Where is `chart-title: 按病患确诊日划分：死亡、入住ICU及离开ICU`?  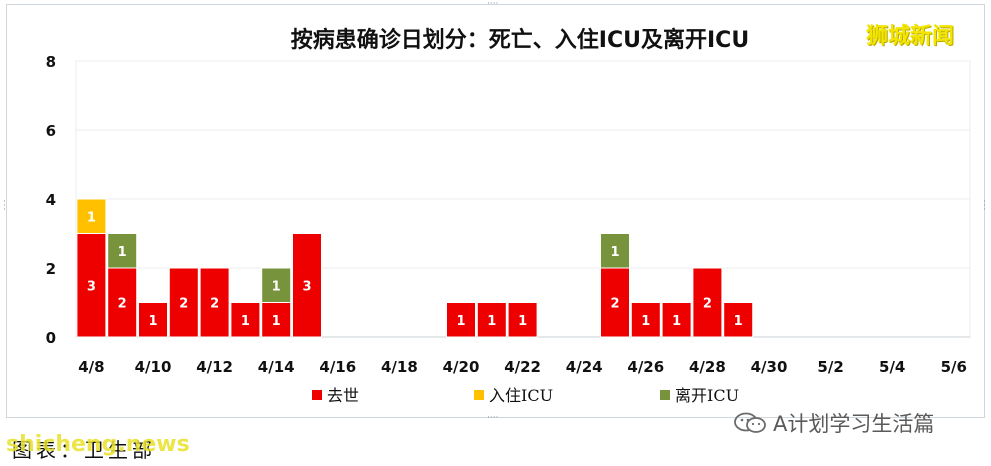 chart-title: 按病患确诊日划分：死亡、入住ICU及离开ICU is located at coordinates (520, 40).